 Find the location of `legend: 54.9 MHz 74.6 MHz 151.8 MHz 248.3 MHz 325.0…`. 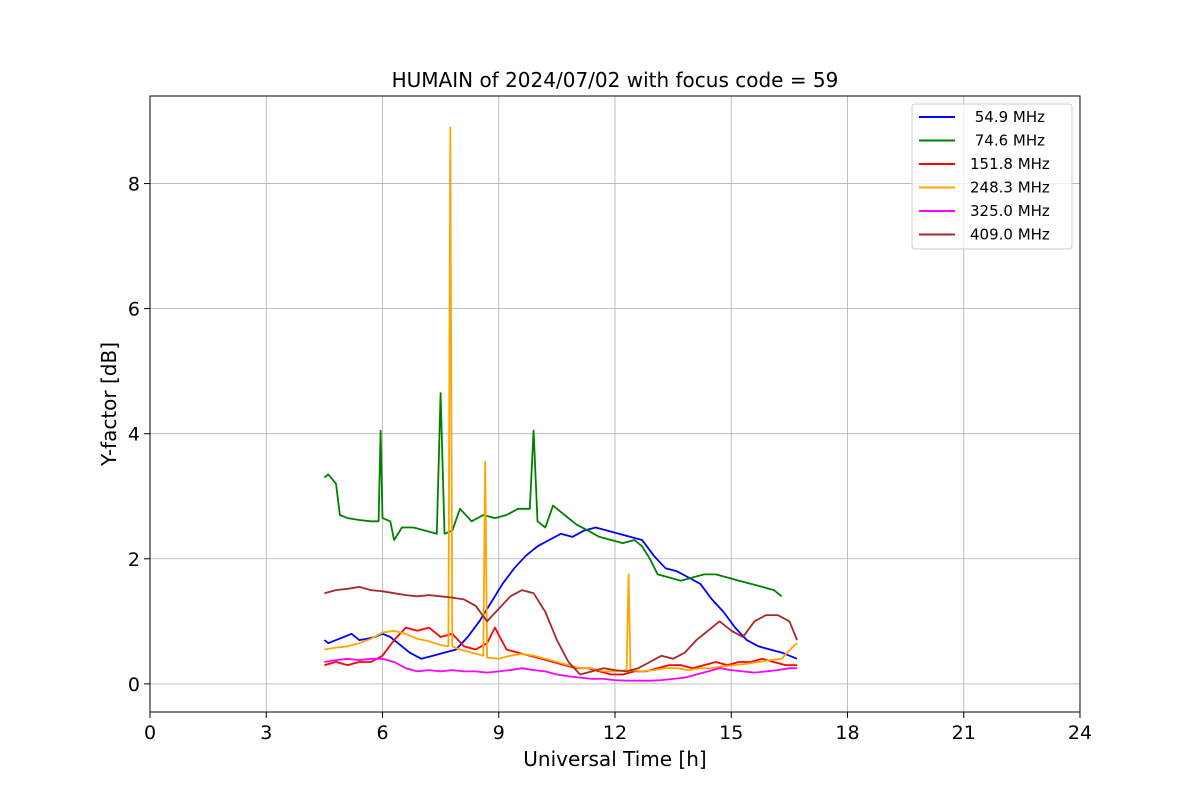

legend: 54.9 MHz 74.6 MHz 151.8 MHz 248.3 MHz 325.0… is located at coordinates (992, 176).